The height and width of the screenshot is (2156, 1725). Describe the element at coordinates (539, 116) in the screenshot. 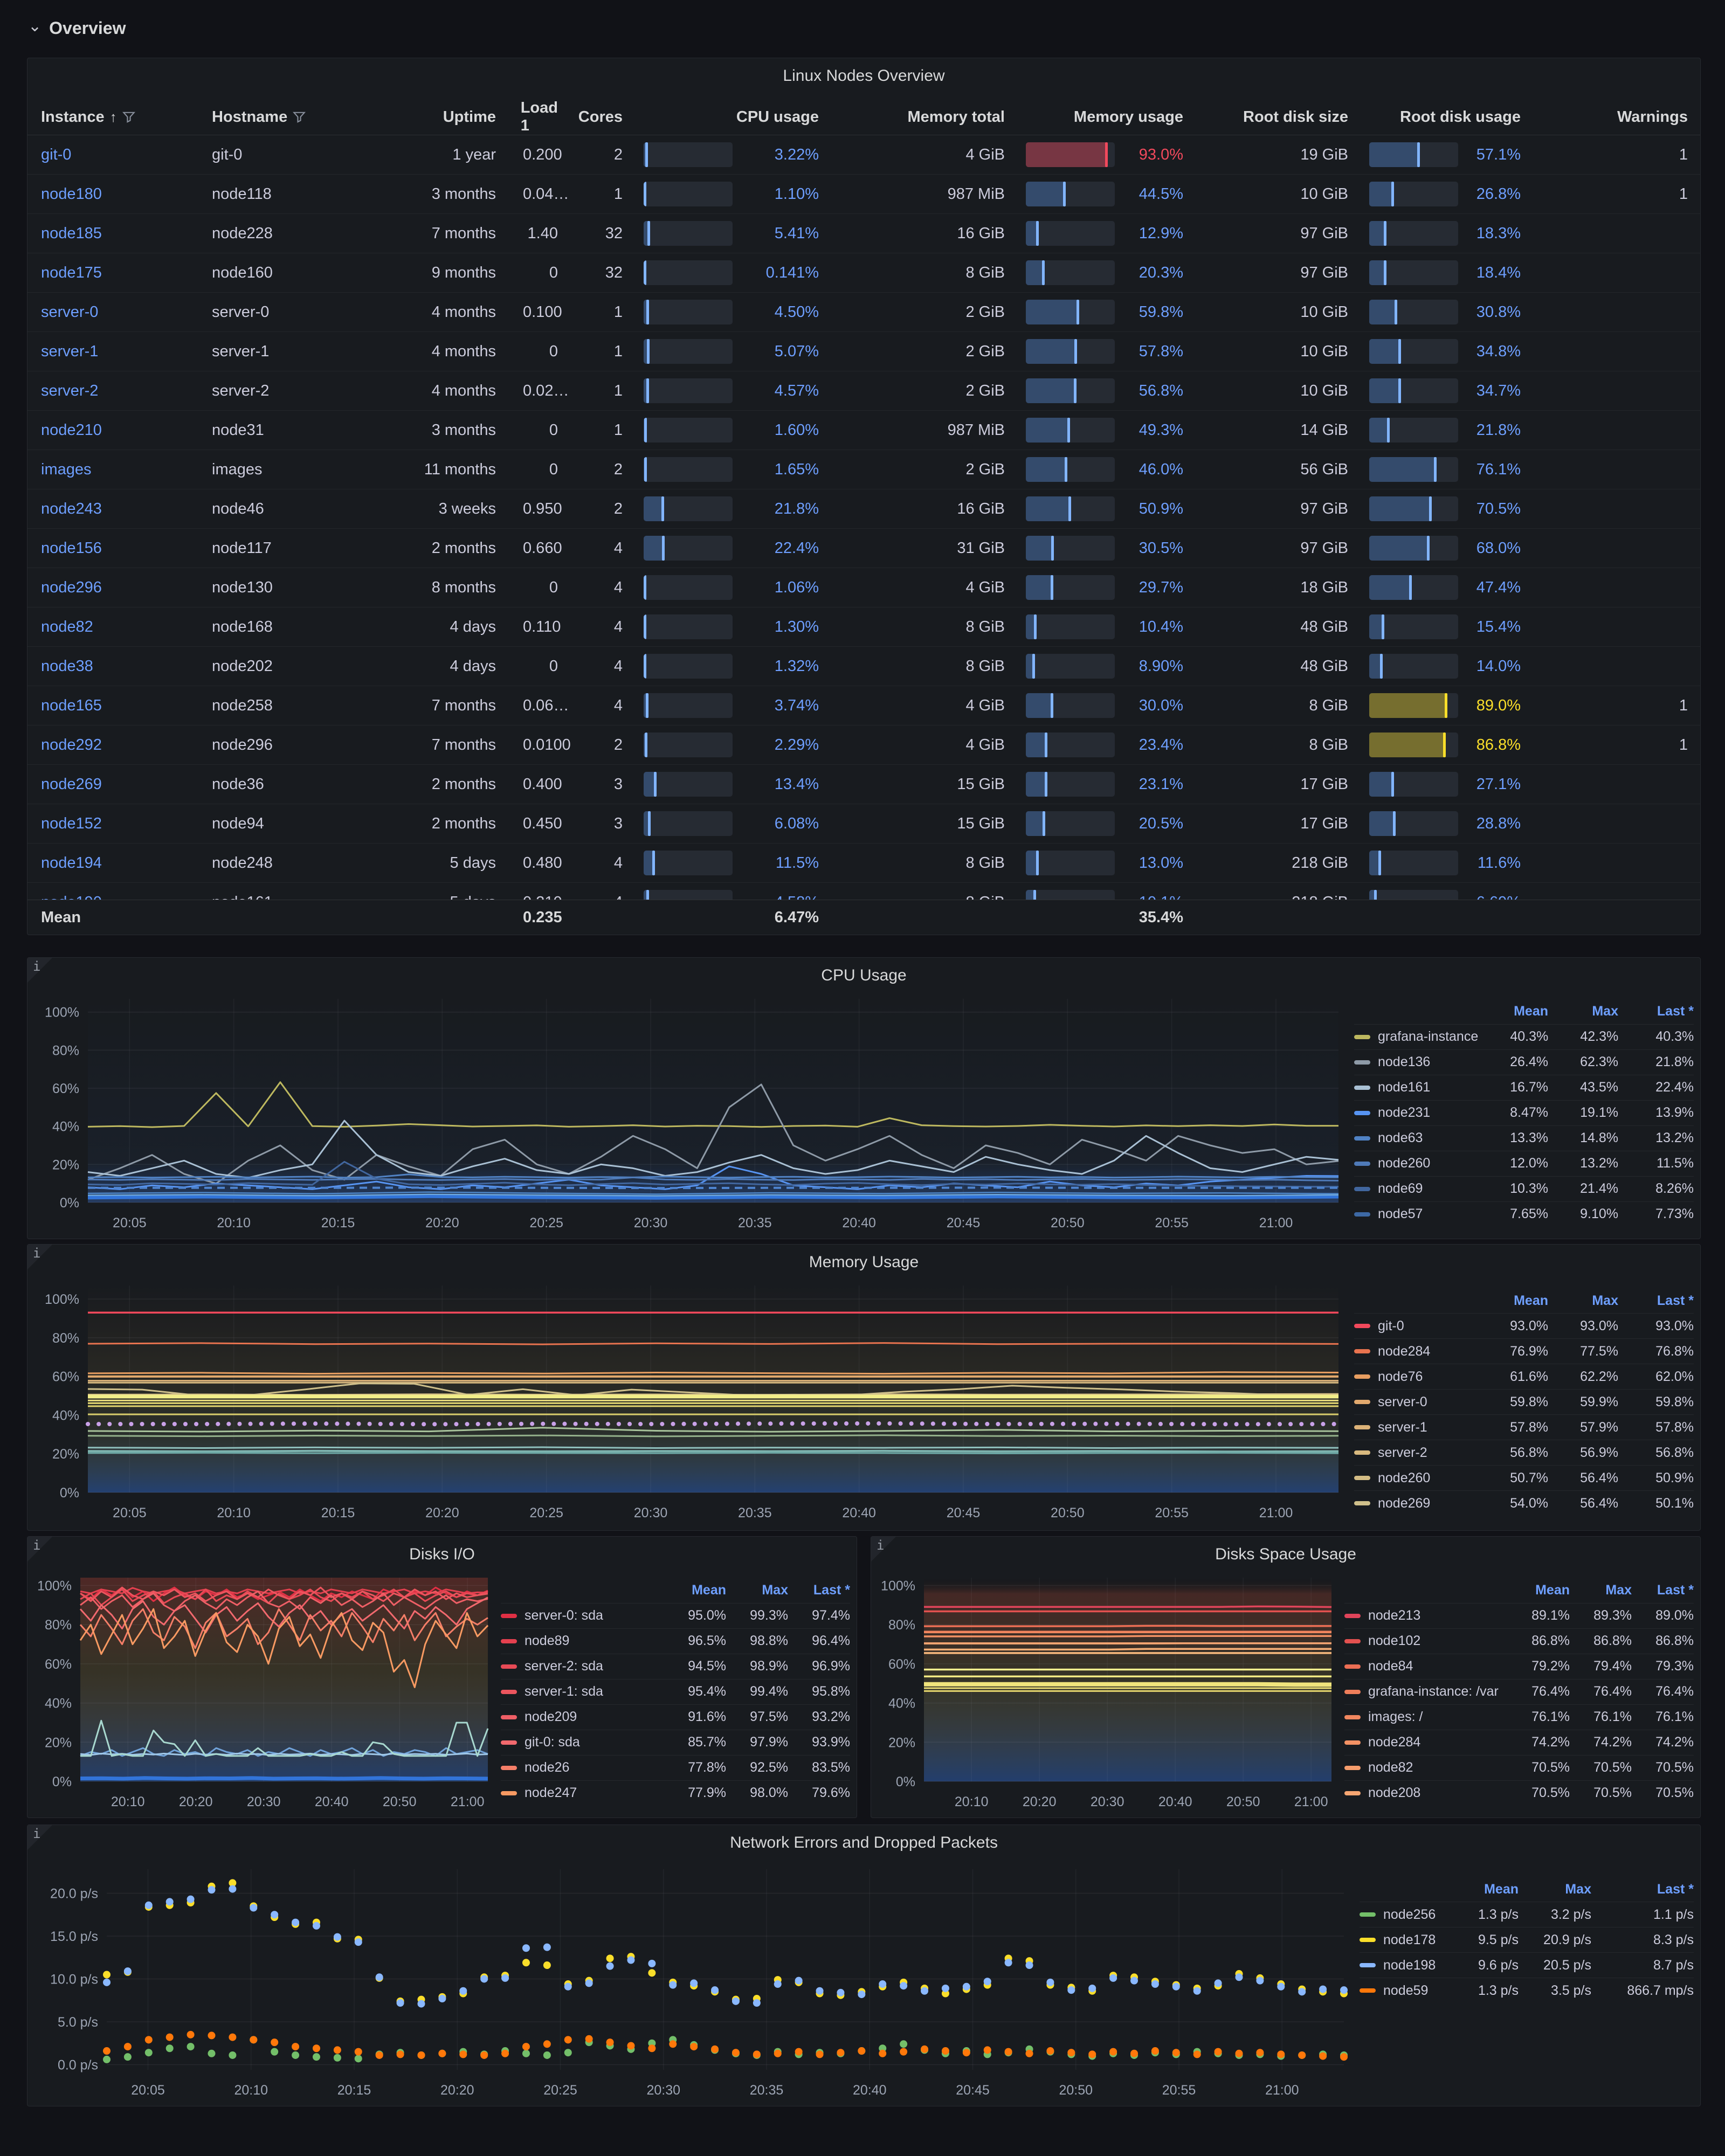

I see `column-header-load-1: Load 1` at that location.